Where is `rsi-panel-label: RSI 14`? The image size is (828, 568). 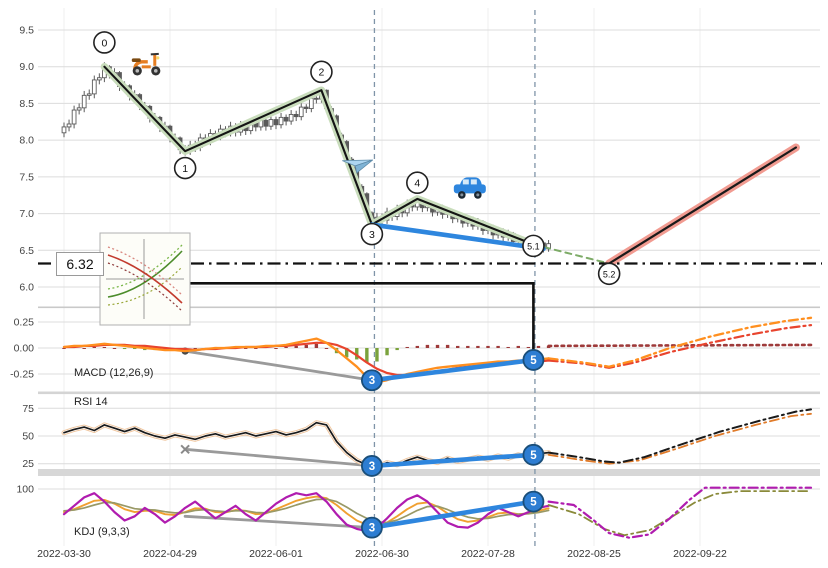
rsi-panel-label: RSI 14 is located at coordinates (91, 402).